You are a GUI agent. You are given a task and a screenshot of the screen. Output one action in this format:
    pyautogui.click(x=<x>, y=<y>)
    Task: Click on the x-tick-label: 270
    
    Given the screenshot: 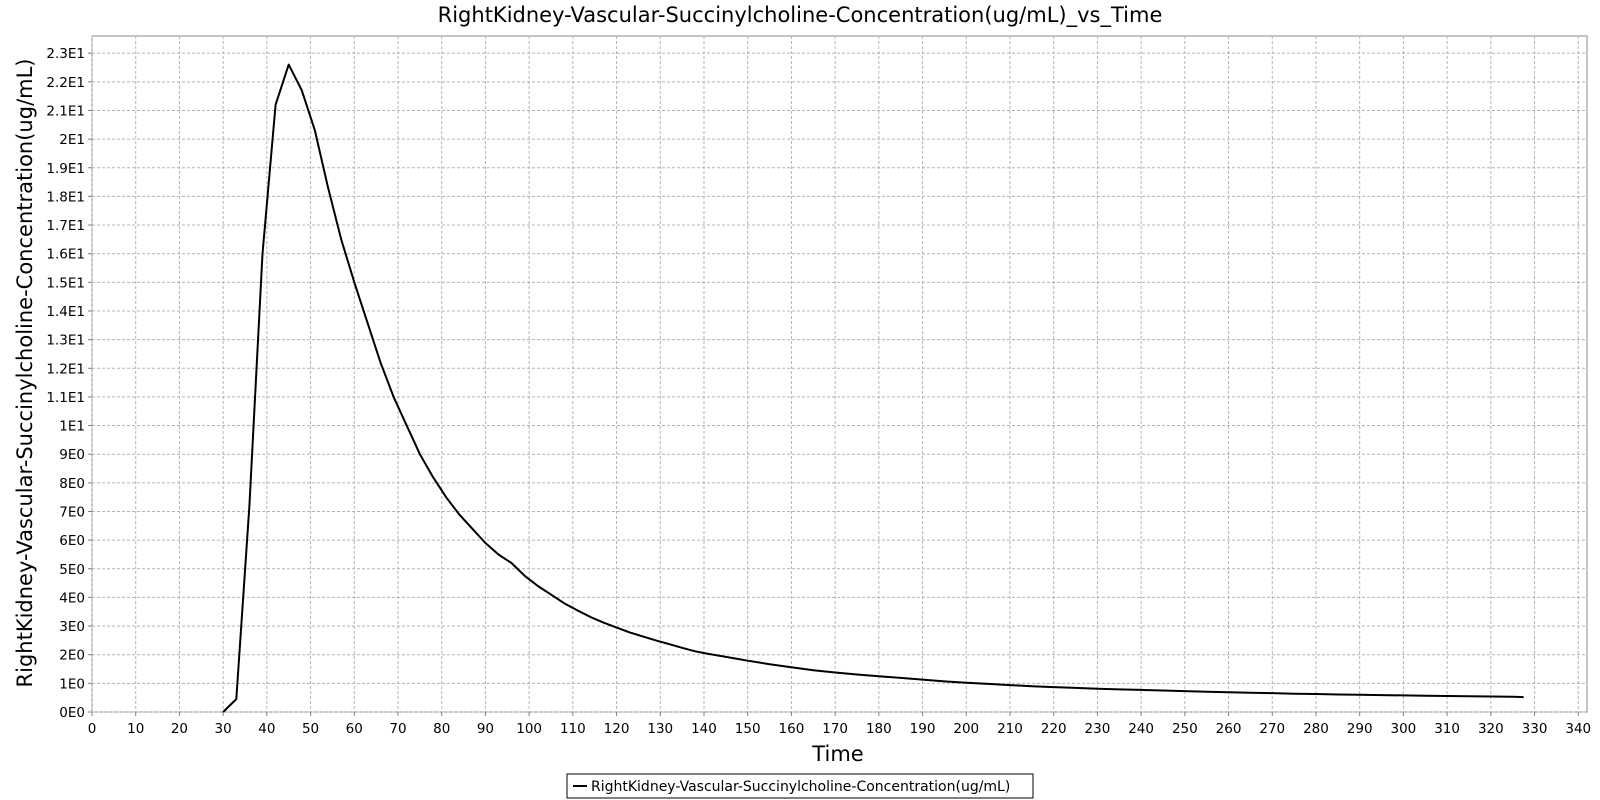 What is the action you would take?
    pyautogui.click(x=1272, y=729)
    